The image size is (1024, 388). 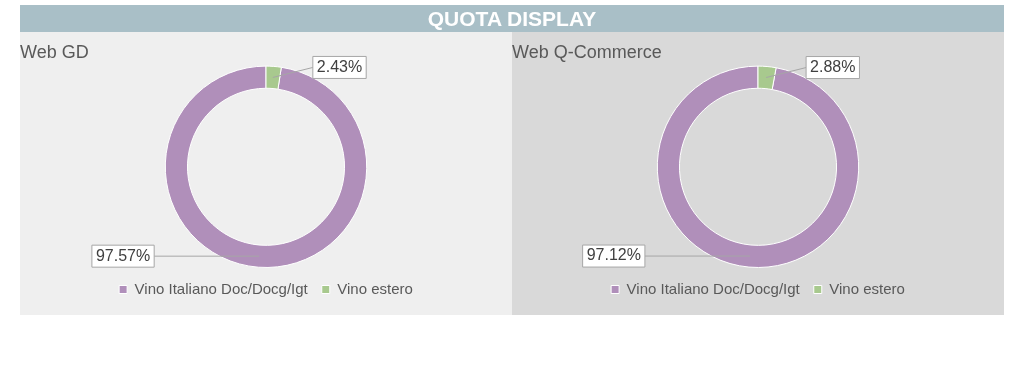 What do you see at coordinates (587, 51) in the screenshot?
I see `chart-subtitle: Web Q-Commerce` at bounding box center [587, 51].